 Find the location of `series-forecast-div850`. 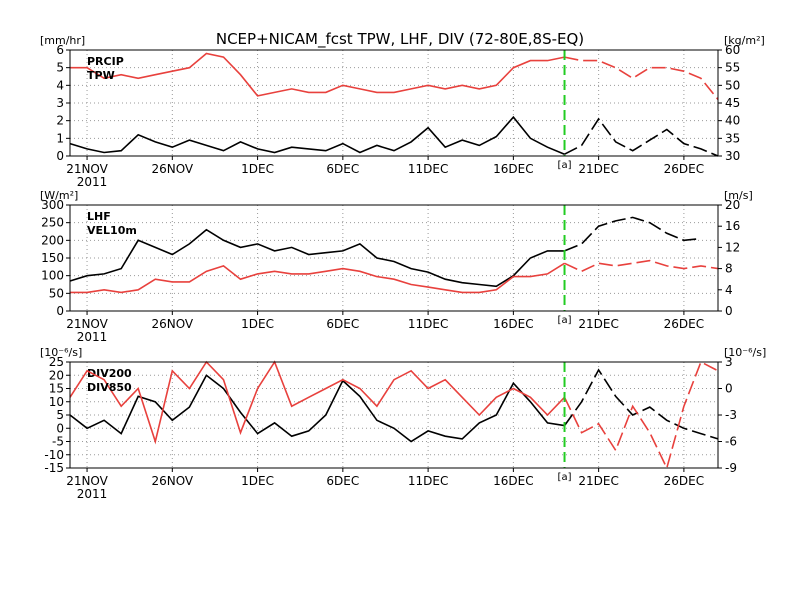

series-forecast-div850 is located at coordinates (641, 415).